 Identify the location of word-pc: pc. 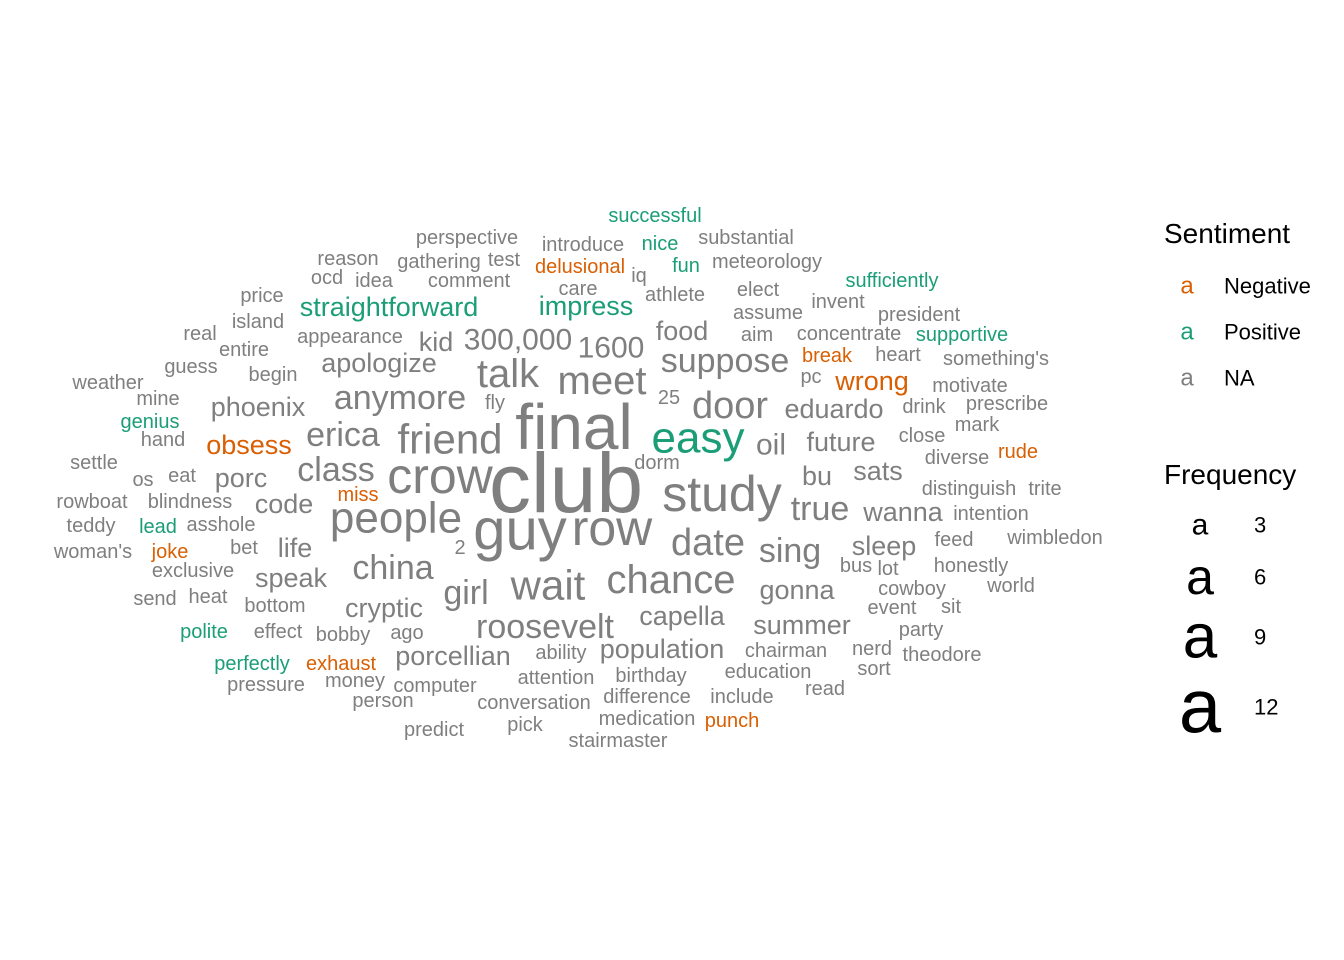
(810, 377).